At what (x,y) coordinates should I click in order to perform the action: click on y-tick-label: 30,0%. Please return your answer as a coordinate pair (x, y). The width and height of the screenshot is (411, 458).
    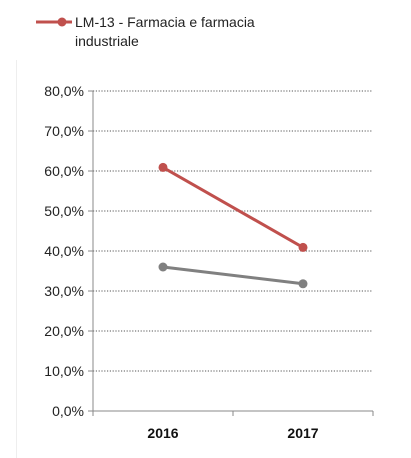
    Looking at the image, I should click on (64, 291).